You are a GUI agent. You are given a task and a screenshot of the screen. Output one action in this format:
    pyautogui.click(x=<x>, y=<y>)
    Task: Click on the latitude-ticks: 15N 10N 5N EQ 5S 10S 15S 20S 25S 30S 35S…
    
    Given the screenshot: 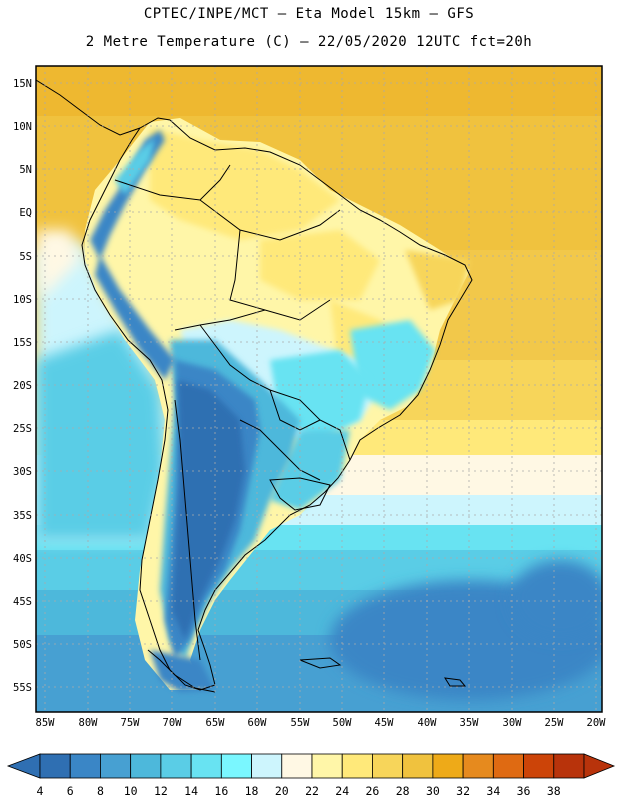 What is the action you would take?
    pyautogui.click(x=22, y=386)
    